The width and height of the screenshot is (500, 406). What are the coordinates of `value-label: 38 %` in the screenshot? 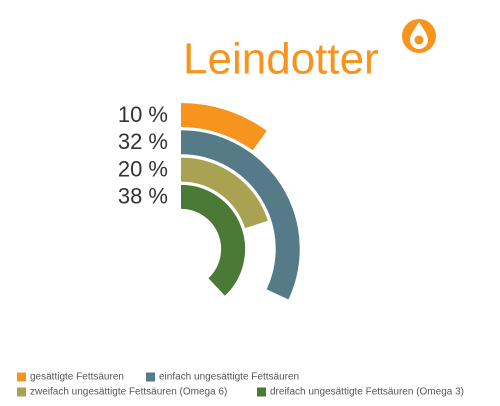 It's located at (143, 196).